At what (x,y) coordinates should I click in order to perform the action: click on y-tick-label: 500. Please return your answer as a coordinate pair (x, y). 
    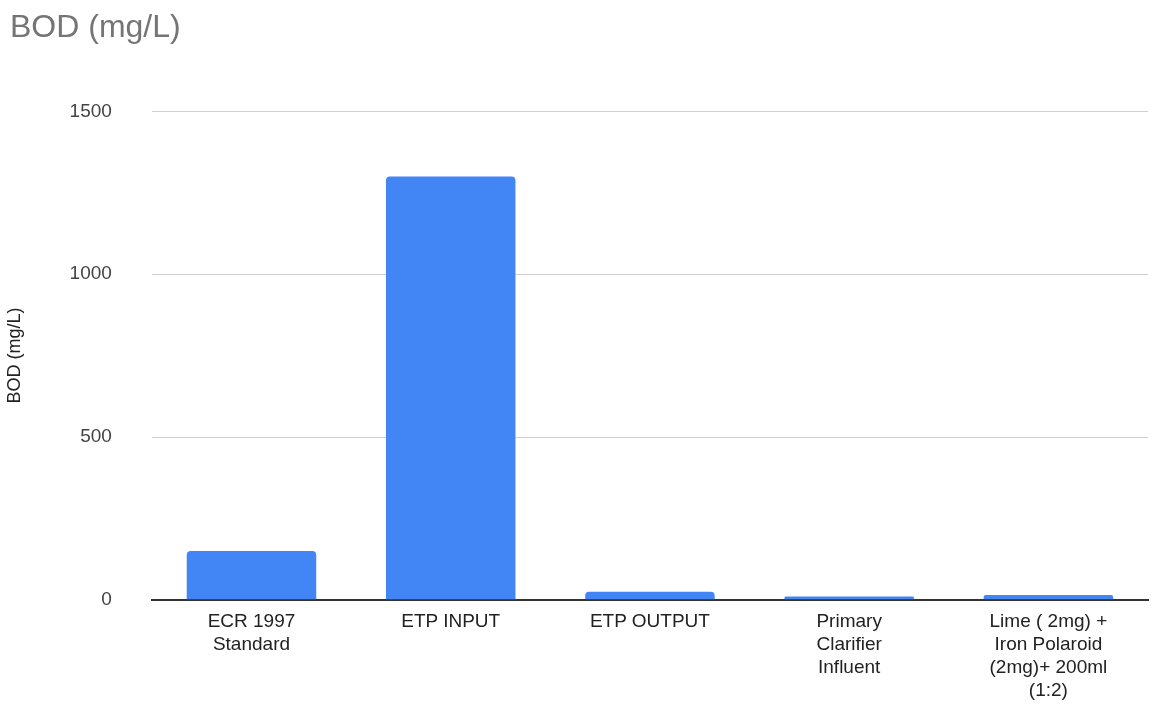
    Looking at the image, I should click on (96, 436).